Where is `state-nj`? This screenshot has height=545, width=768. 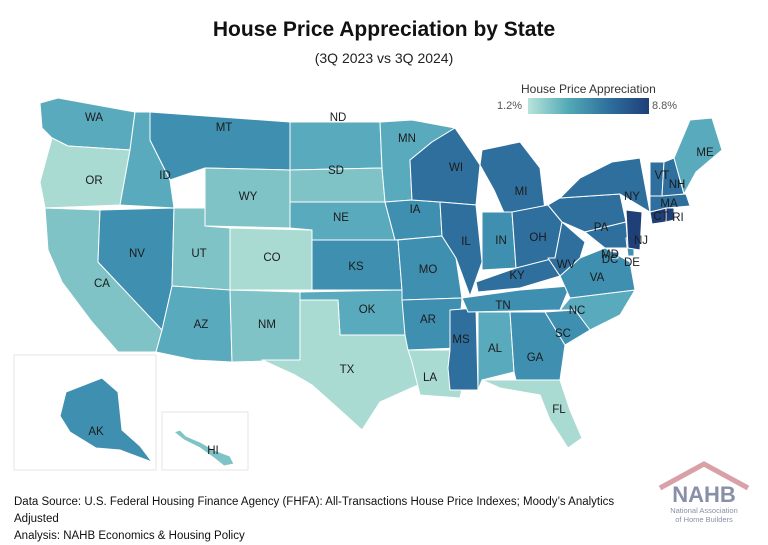
state-nj is located at coordinates (634, 230).